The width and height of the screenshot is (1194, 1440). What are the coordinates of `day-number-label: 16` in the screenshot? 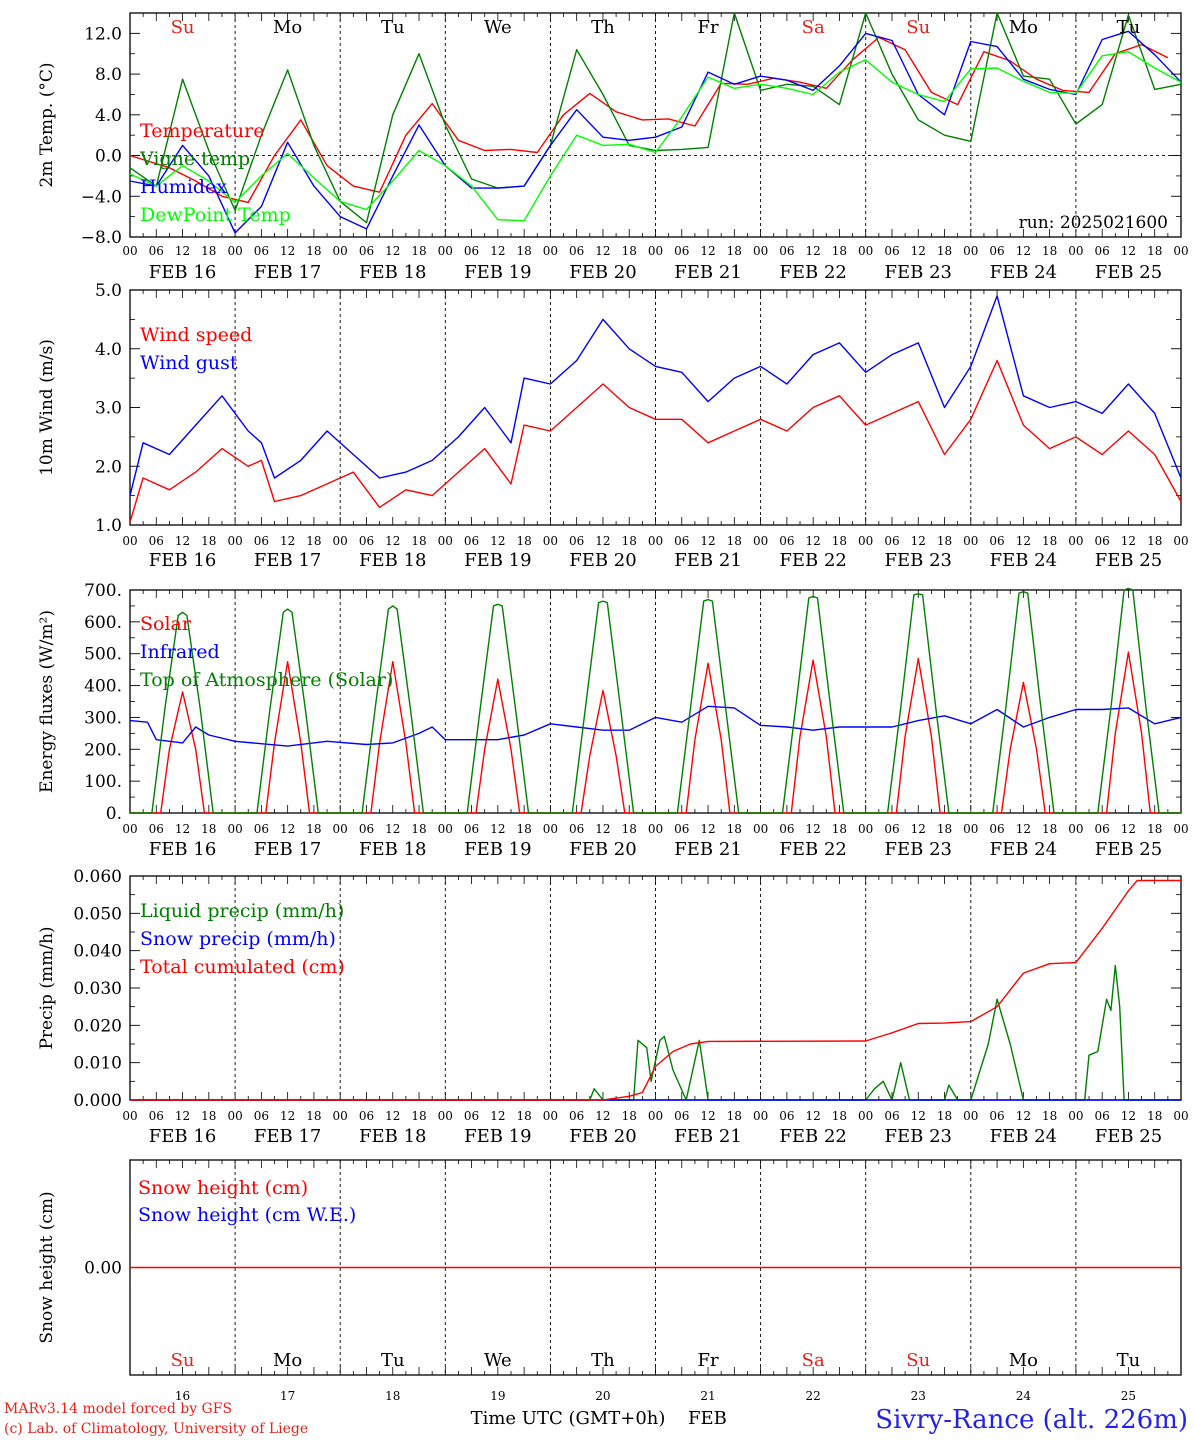 It's located at (182, 1396).